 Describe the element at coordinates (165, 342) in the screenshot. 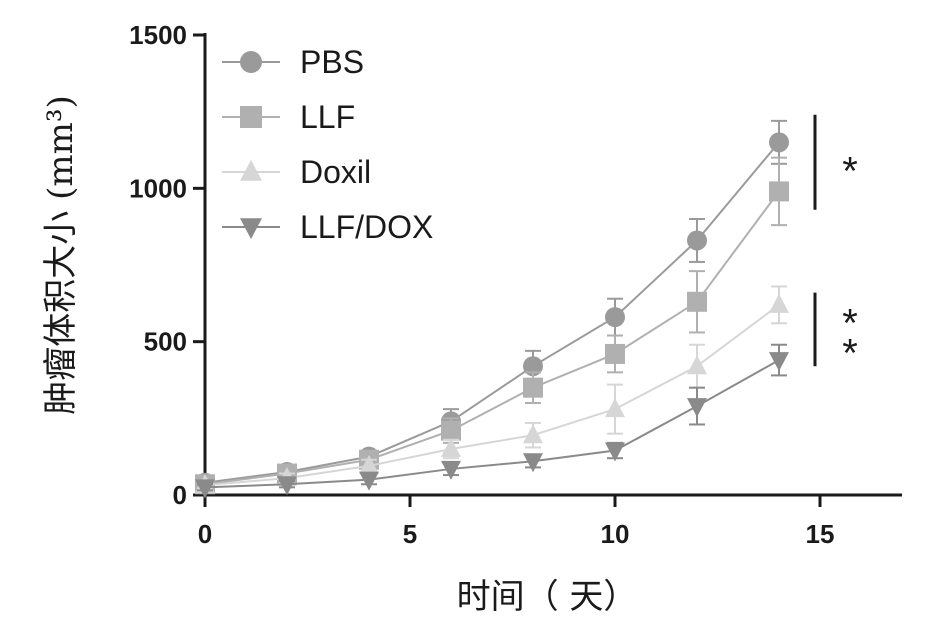

I see `y-tick-label: 500` at that location.